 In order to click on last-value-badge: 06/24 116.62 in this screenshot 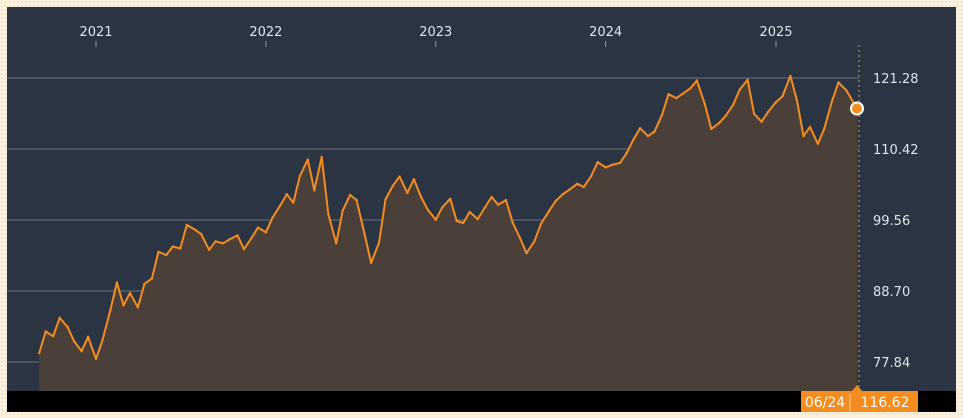, I will do `click(859, 398)`.